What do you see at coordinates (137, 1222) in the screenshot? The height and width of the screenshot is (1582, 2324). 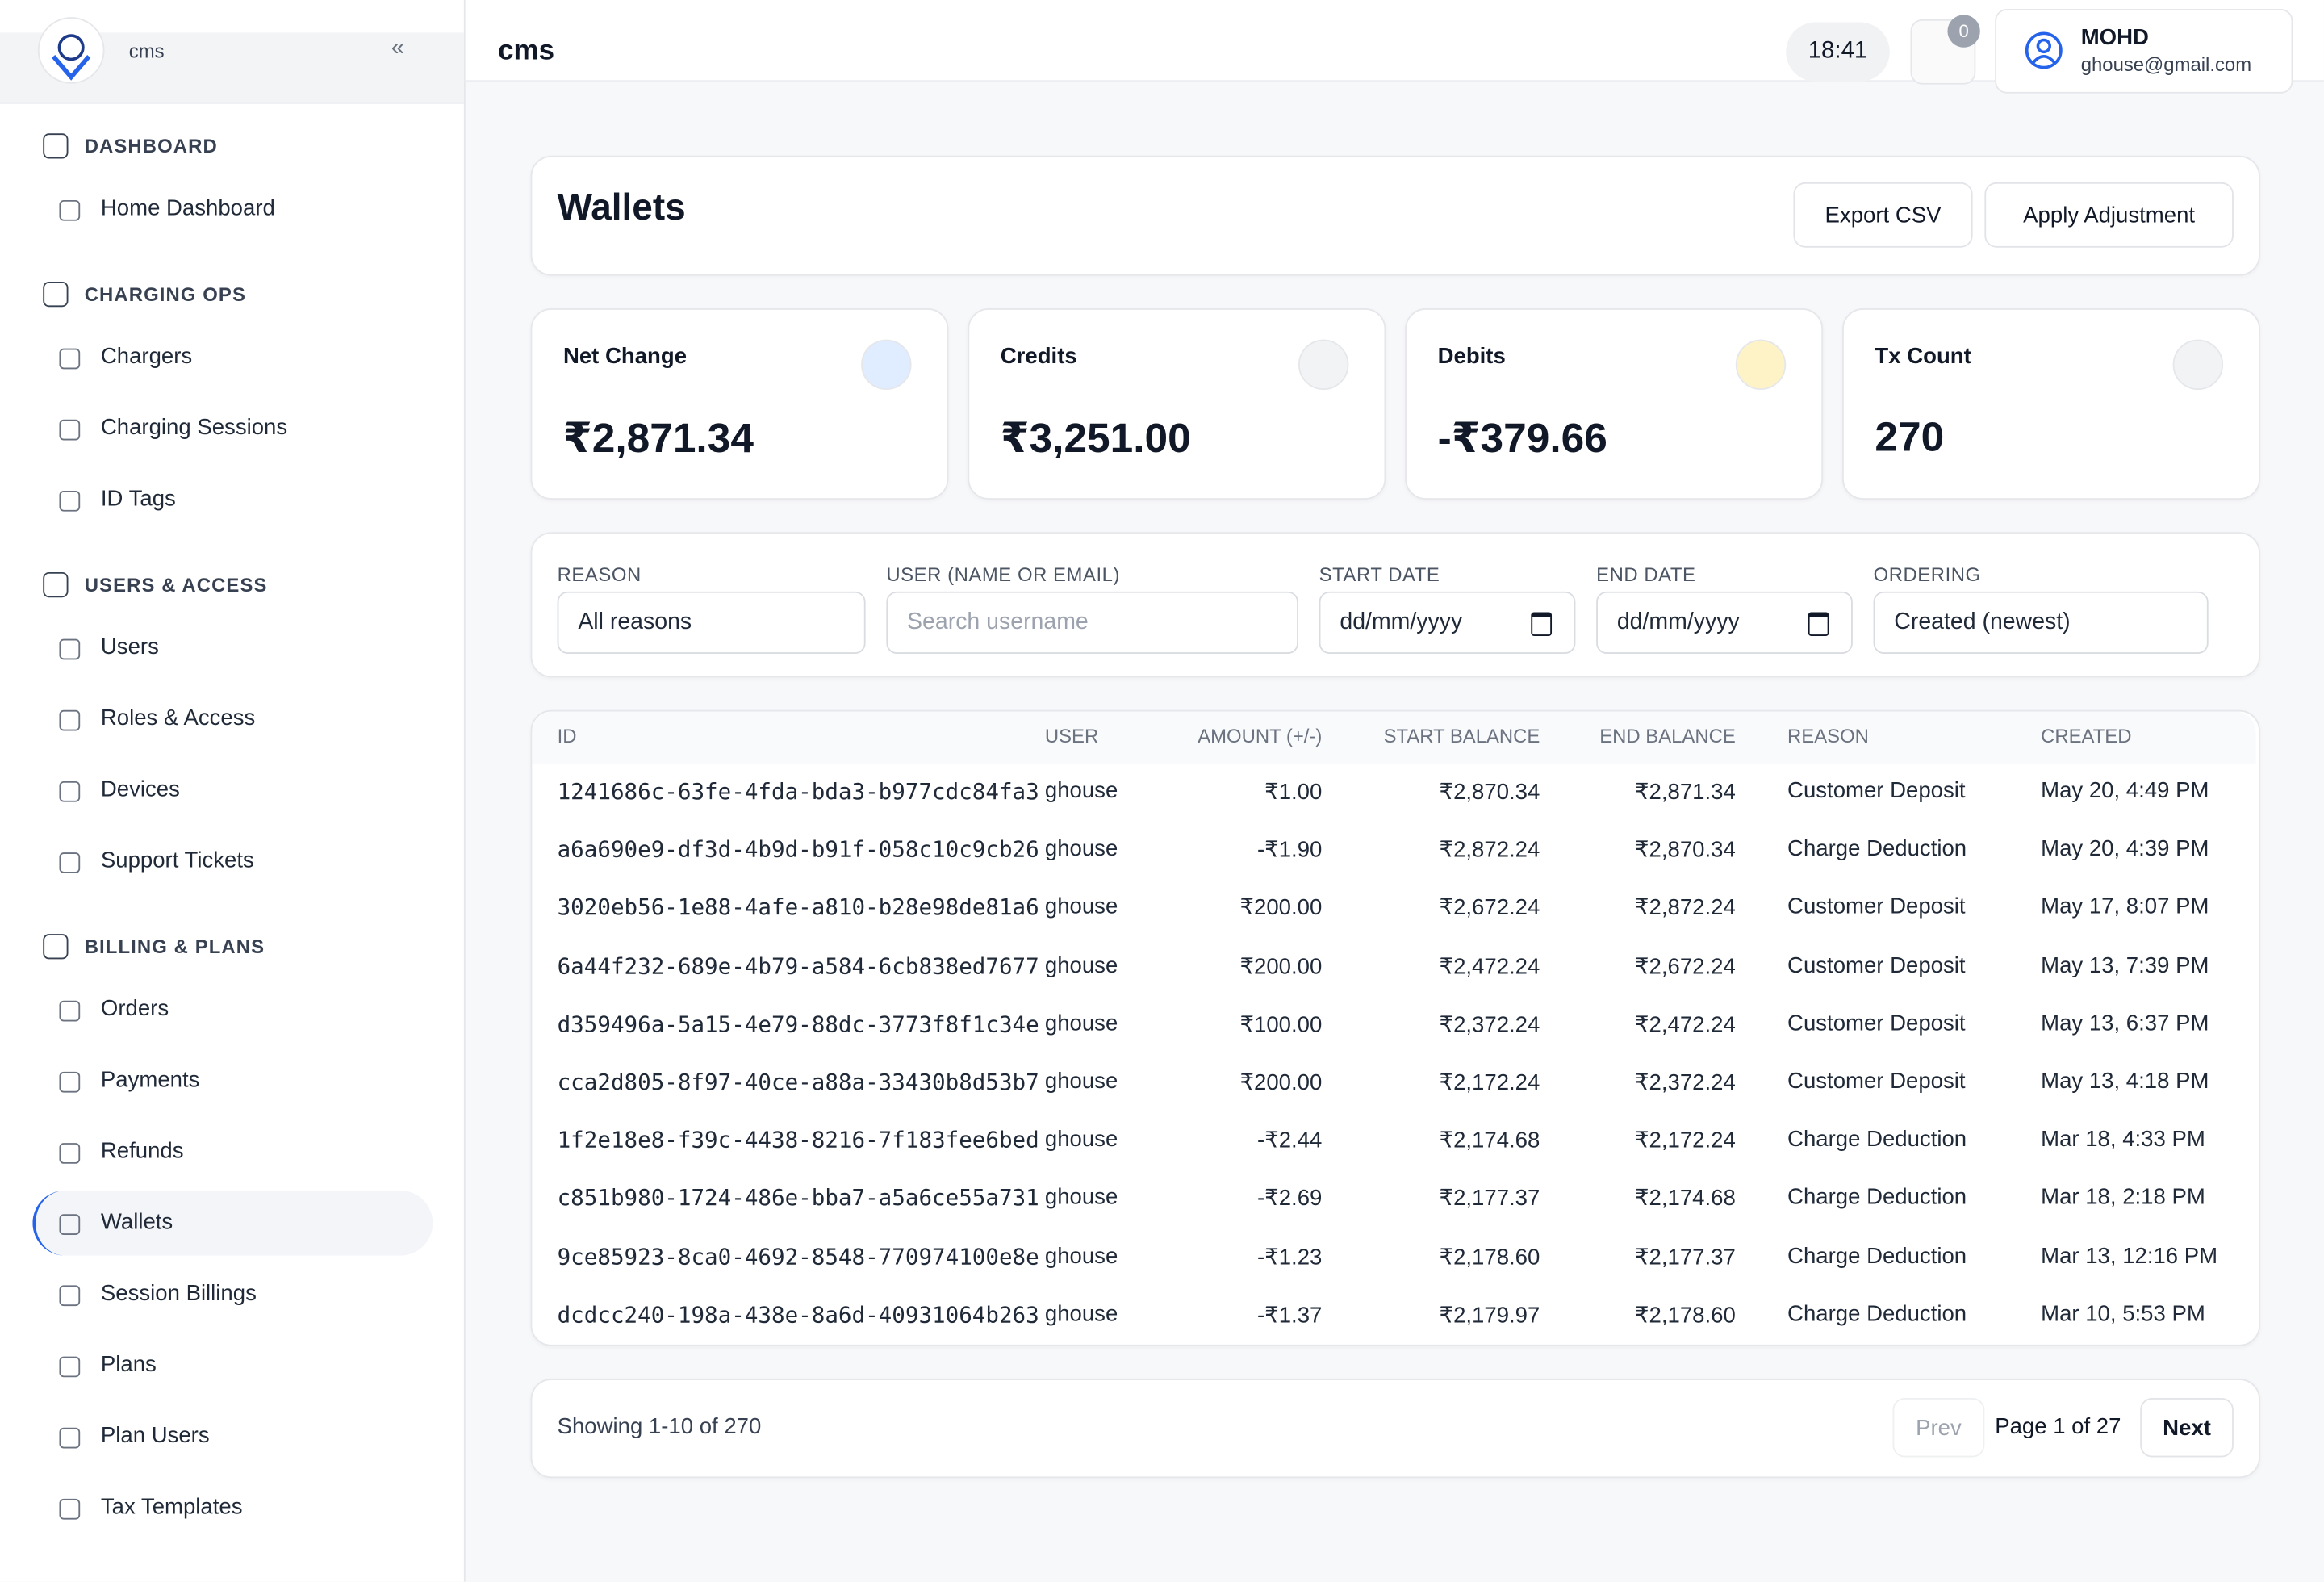 I see `nav-item: Wallets` at bounding box center [137, 1222].